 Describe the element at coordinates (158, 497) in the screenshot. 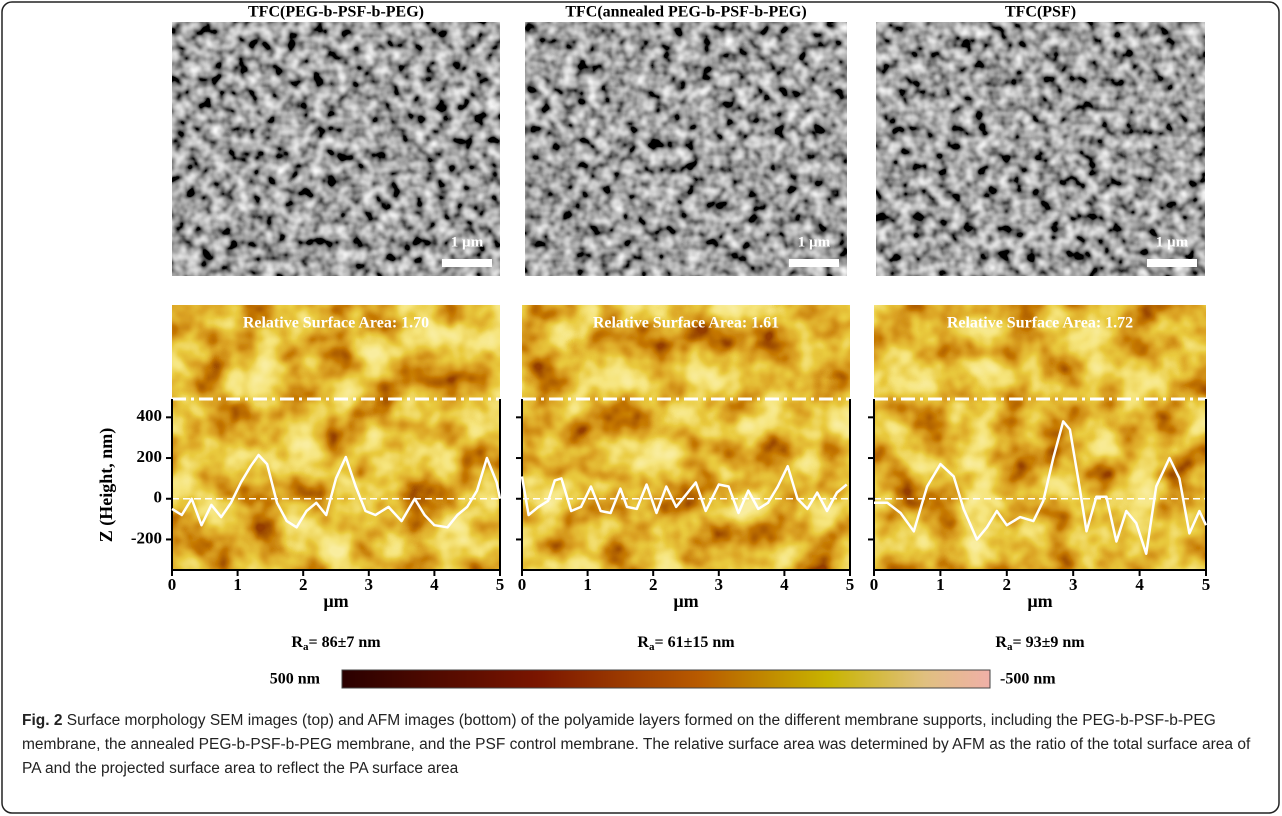

I see `y-tick-label: 0` at that location.